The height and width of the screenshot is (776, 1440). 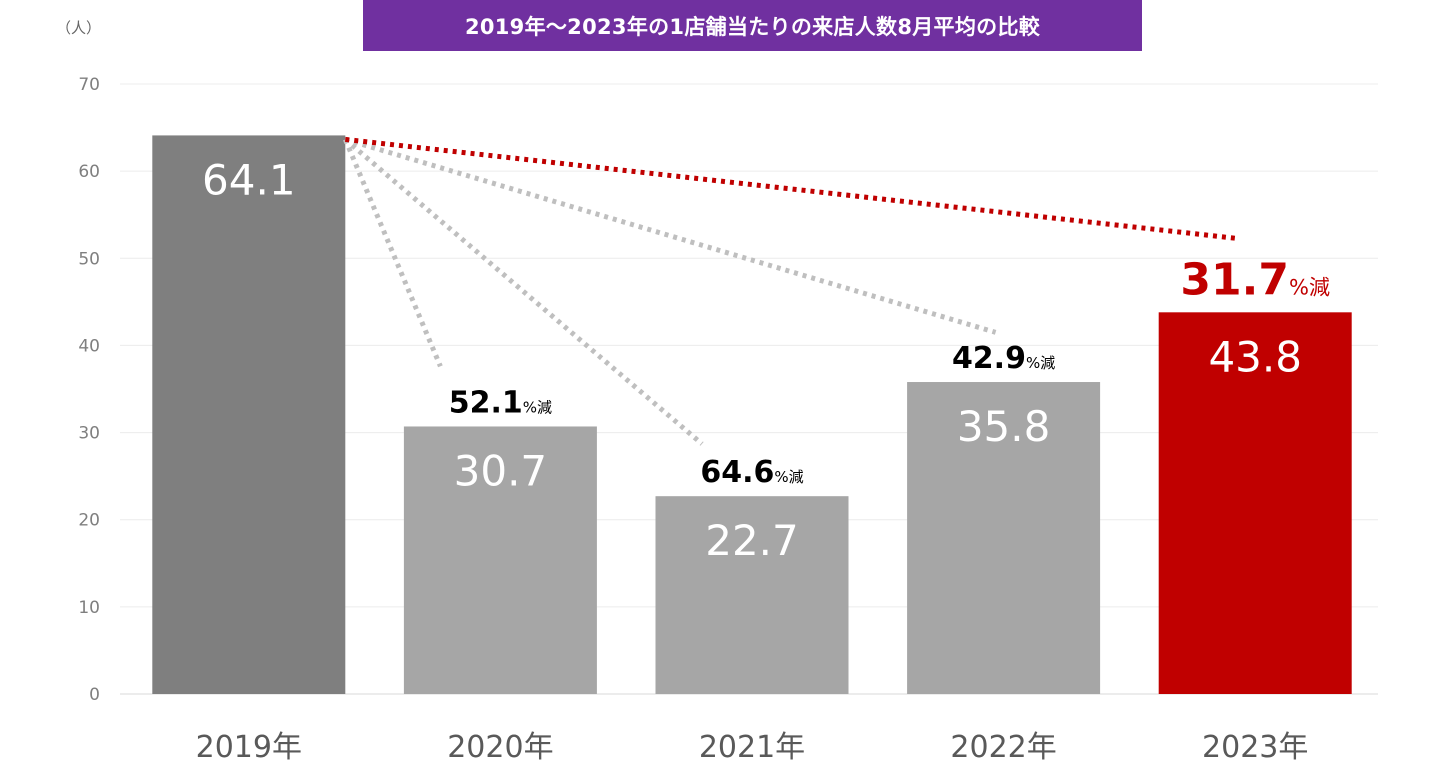 What do you see at coordinates (1255, 279) in the screenshot?
I see `reduction-annotation: 31.7%減` at bounding box center [1255, 279].